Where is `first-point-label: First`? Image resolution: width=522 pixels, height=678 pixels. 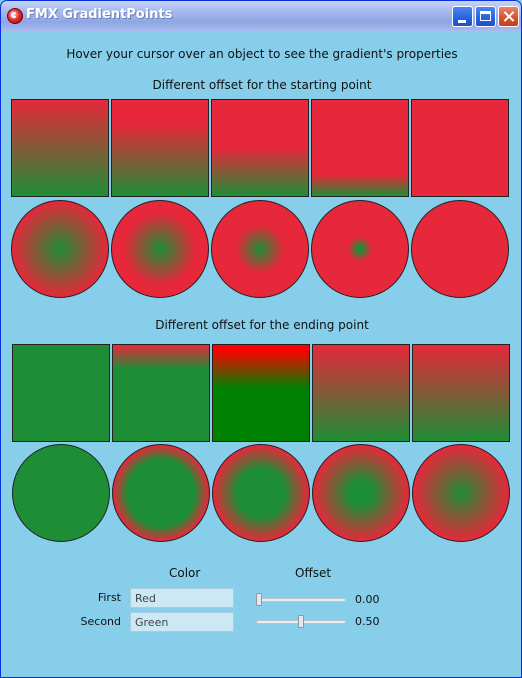
first-point-label: First is located at coordinates (109, 597).